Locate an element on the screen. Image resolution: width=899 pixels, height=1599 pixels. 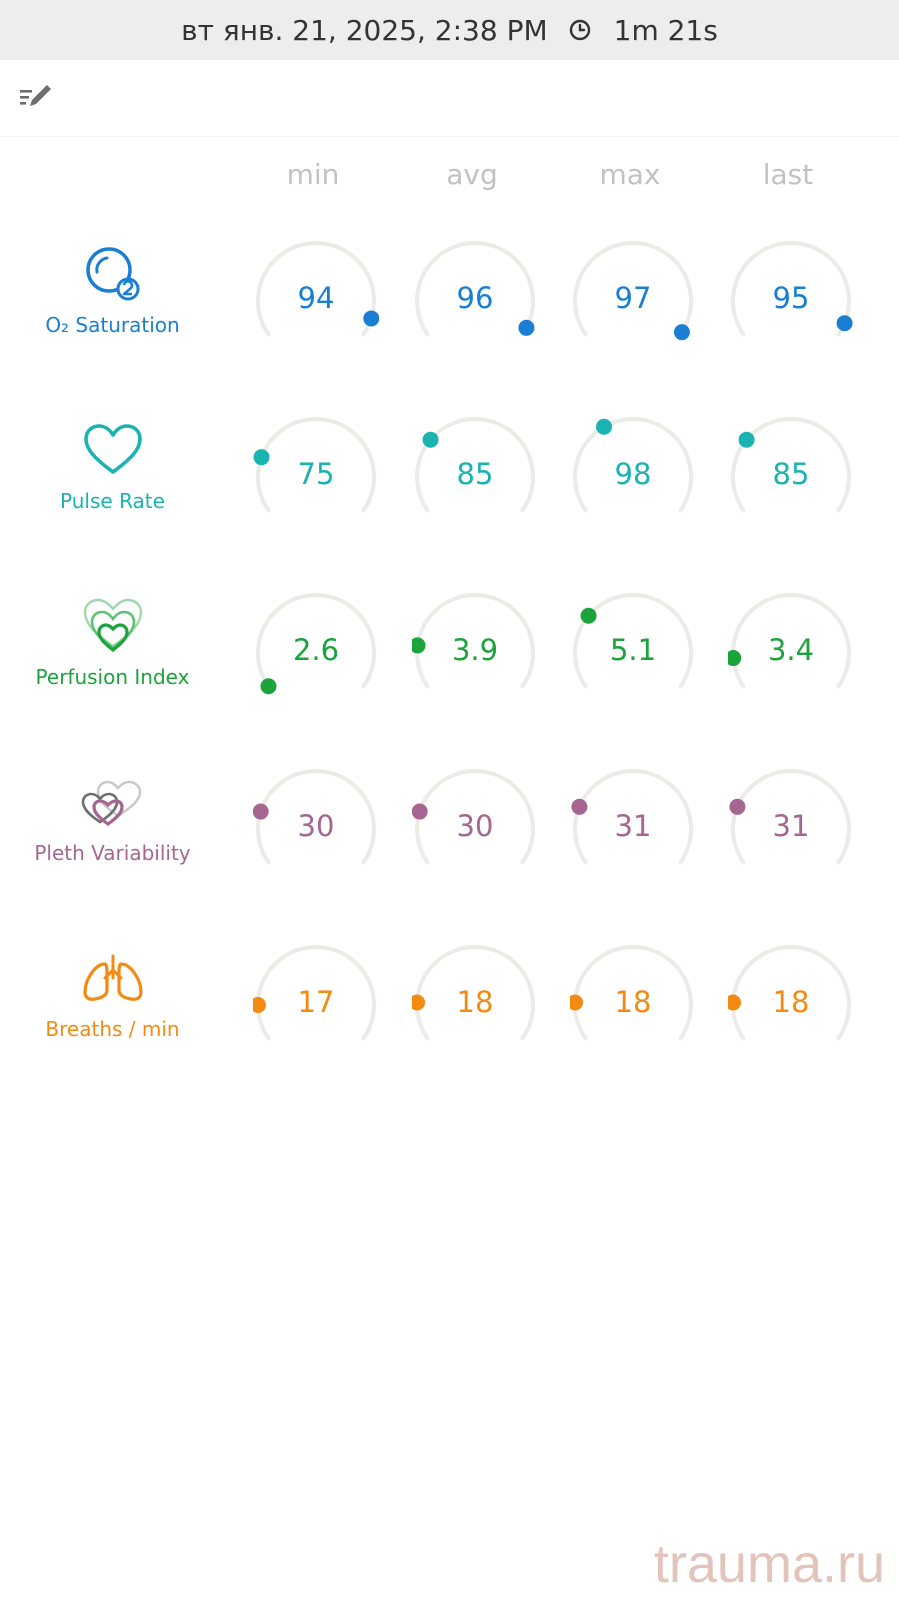
gauge-value: 5.1 is located at coordinates (633, 650).